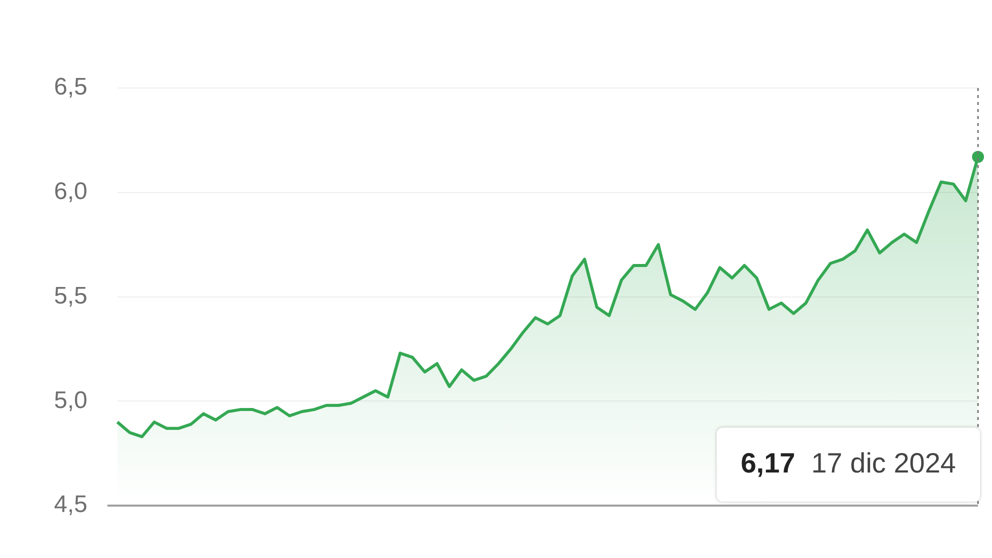  What do you see at coordinates (71, 87) in the screenshot?
I see `y-tick-label: 6,5` at bounding box center [71, 87].